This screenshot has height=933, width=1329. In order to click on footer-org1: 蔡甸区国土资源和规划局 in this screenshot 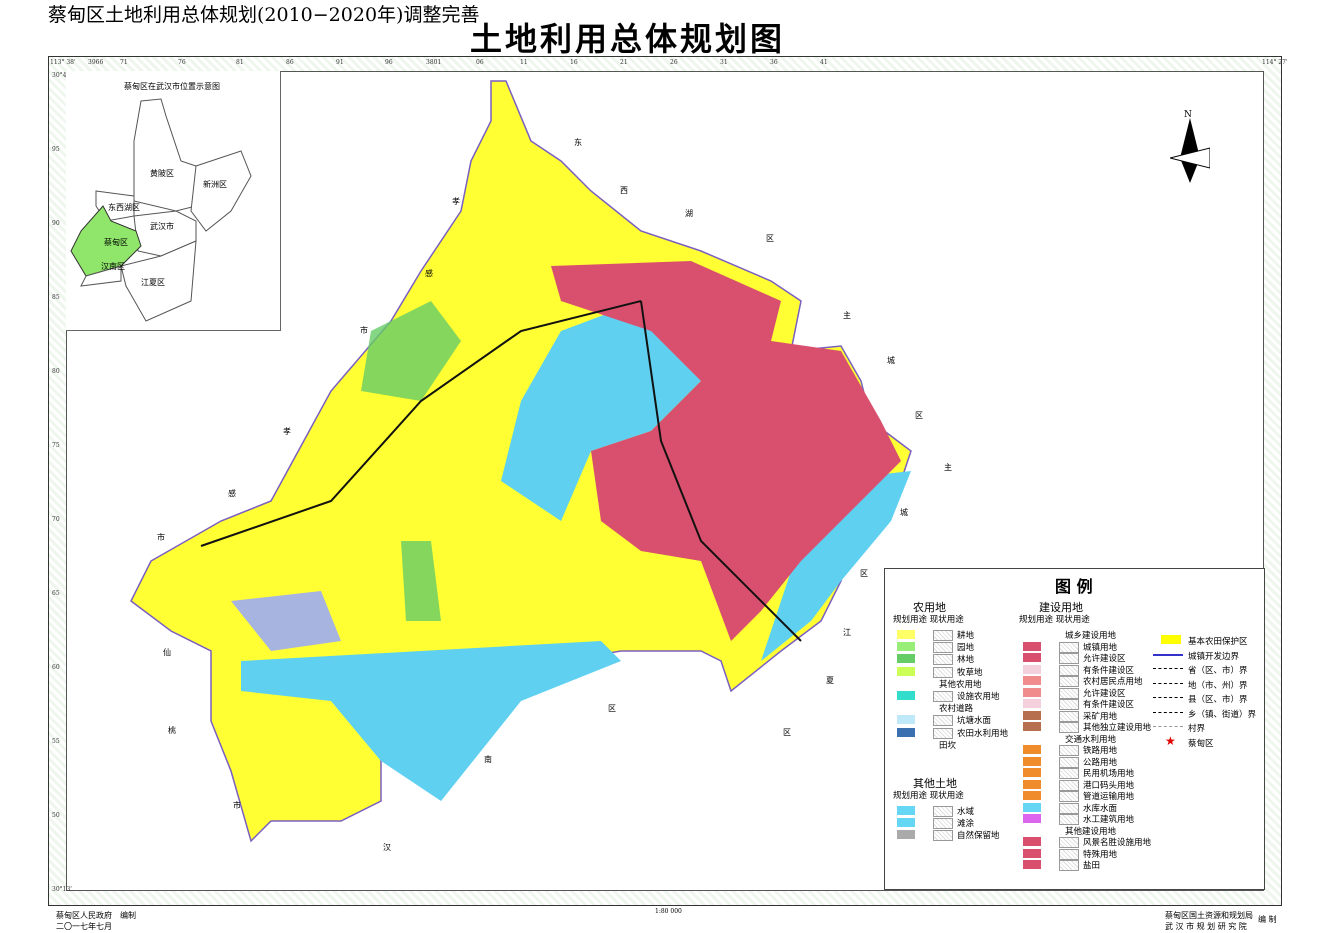, I will do `click(1209, 915)`.